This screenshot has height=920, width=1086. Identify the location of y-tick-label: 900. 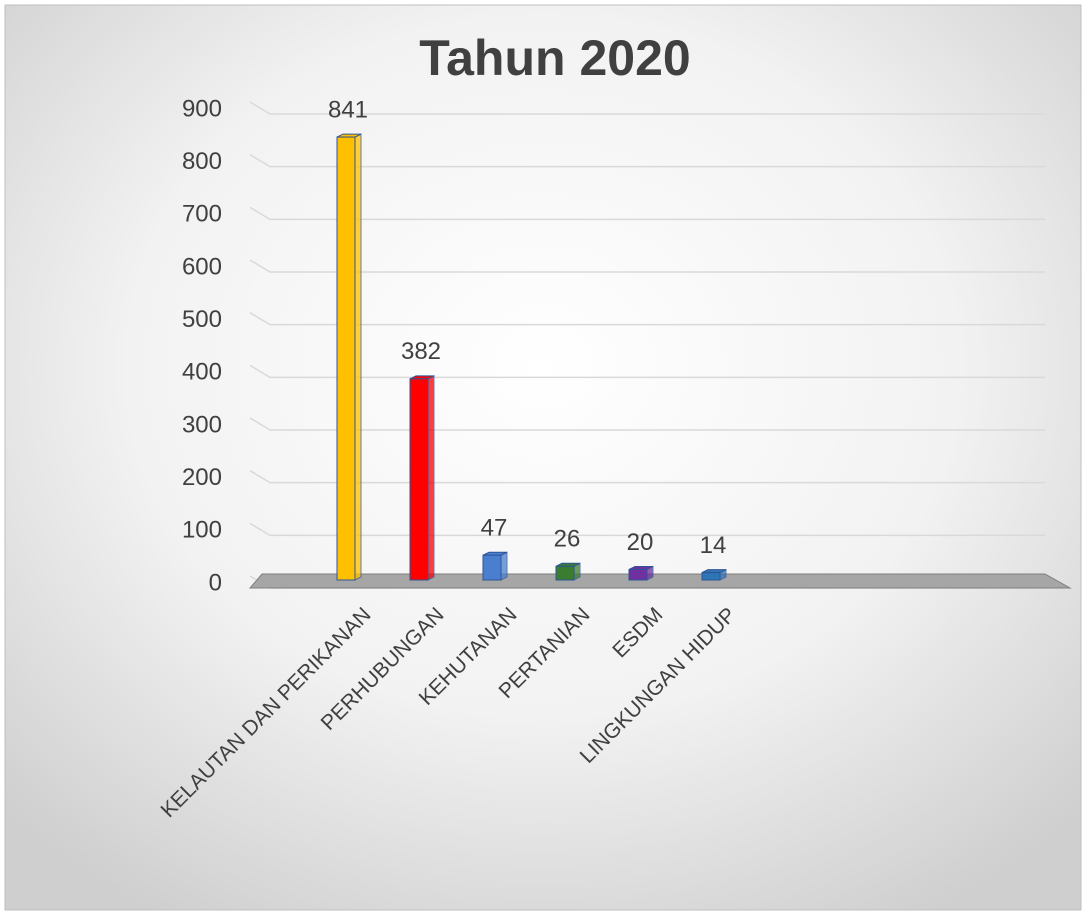
(202, 108).